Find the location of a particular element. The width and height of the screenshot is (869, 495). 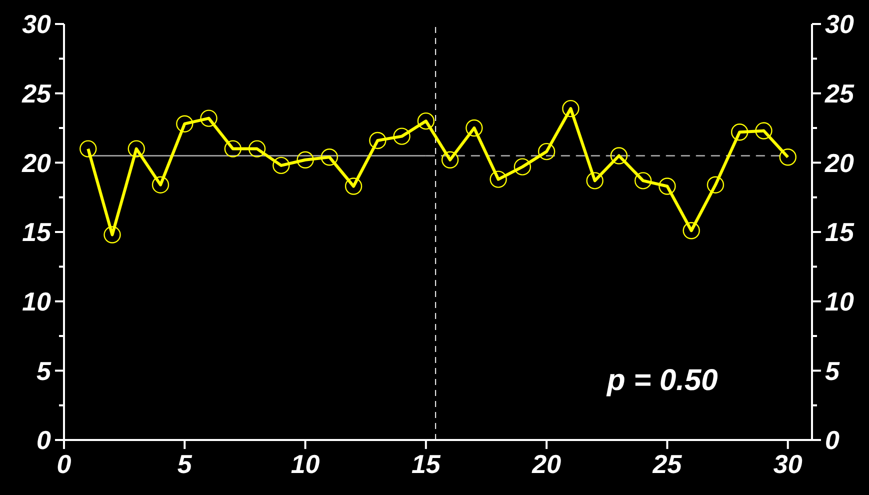

y-tick-label: 25 is located at coordinates (36, 93).